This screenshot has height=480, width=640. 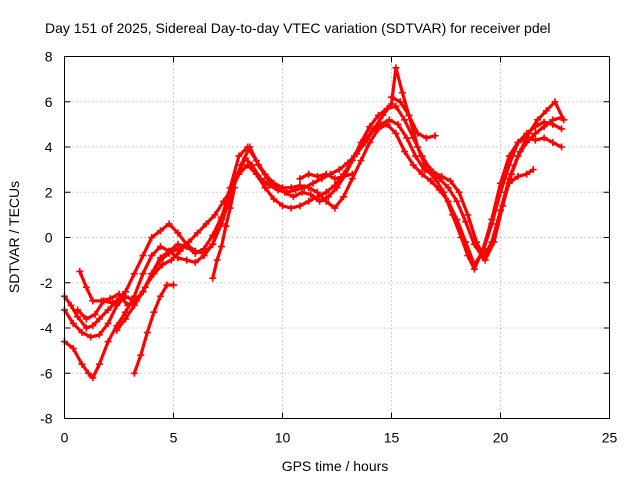 I want to click on y-tick-label: 2, so click(x=49, y=192).